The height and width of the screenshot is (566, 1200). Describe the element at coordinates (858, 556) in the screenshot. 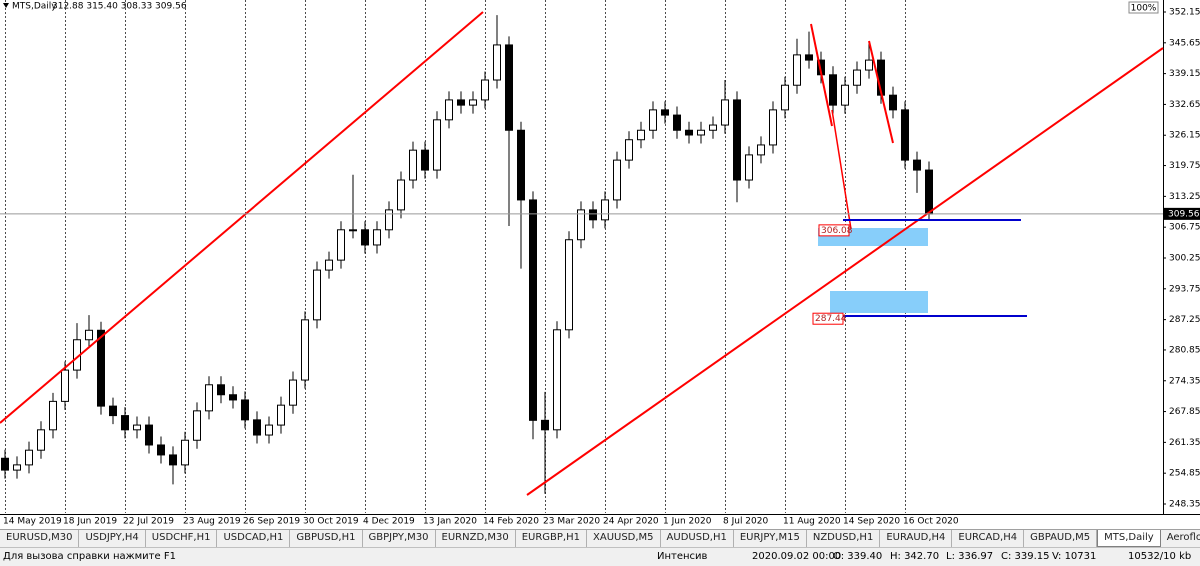

I see `bar-open: O: 339.40` at that location.